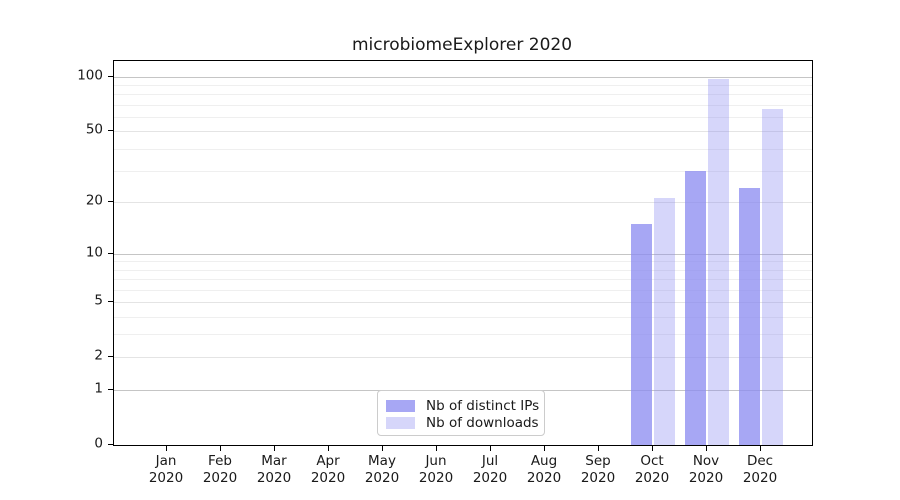  I want to click on x-tick-label-feb: Feb 2020, so click(220, 469).